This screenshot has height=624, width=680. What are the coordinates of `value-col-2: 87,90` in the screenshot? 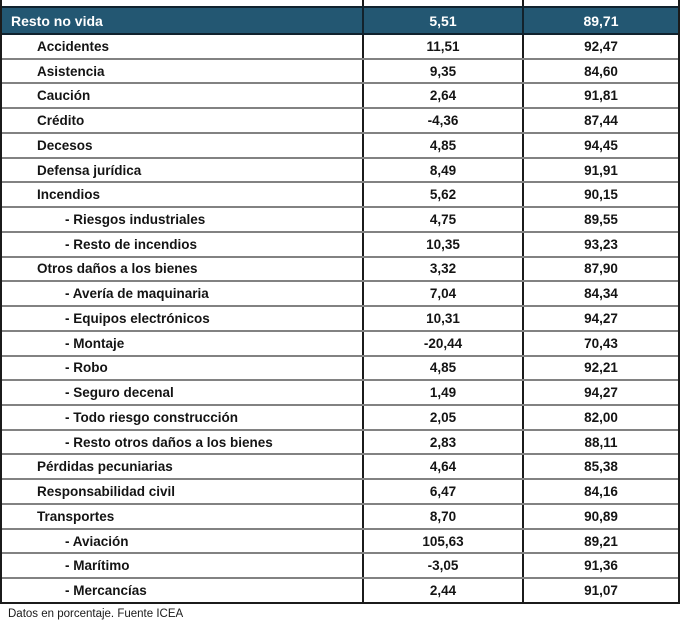 It's located at (601, 269).